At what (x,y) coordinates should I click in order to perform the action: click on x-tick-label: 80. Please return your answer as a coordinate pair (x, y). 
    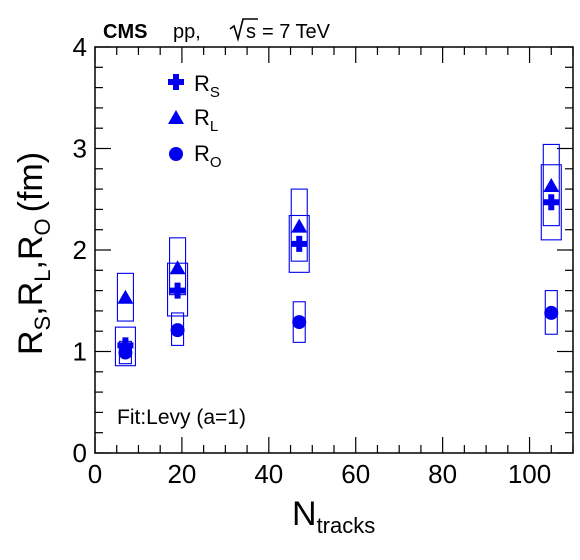
    Looking at the image, I should click on (442, 474).